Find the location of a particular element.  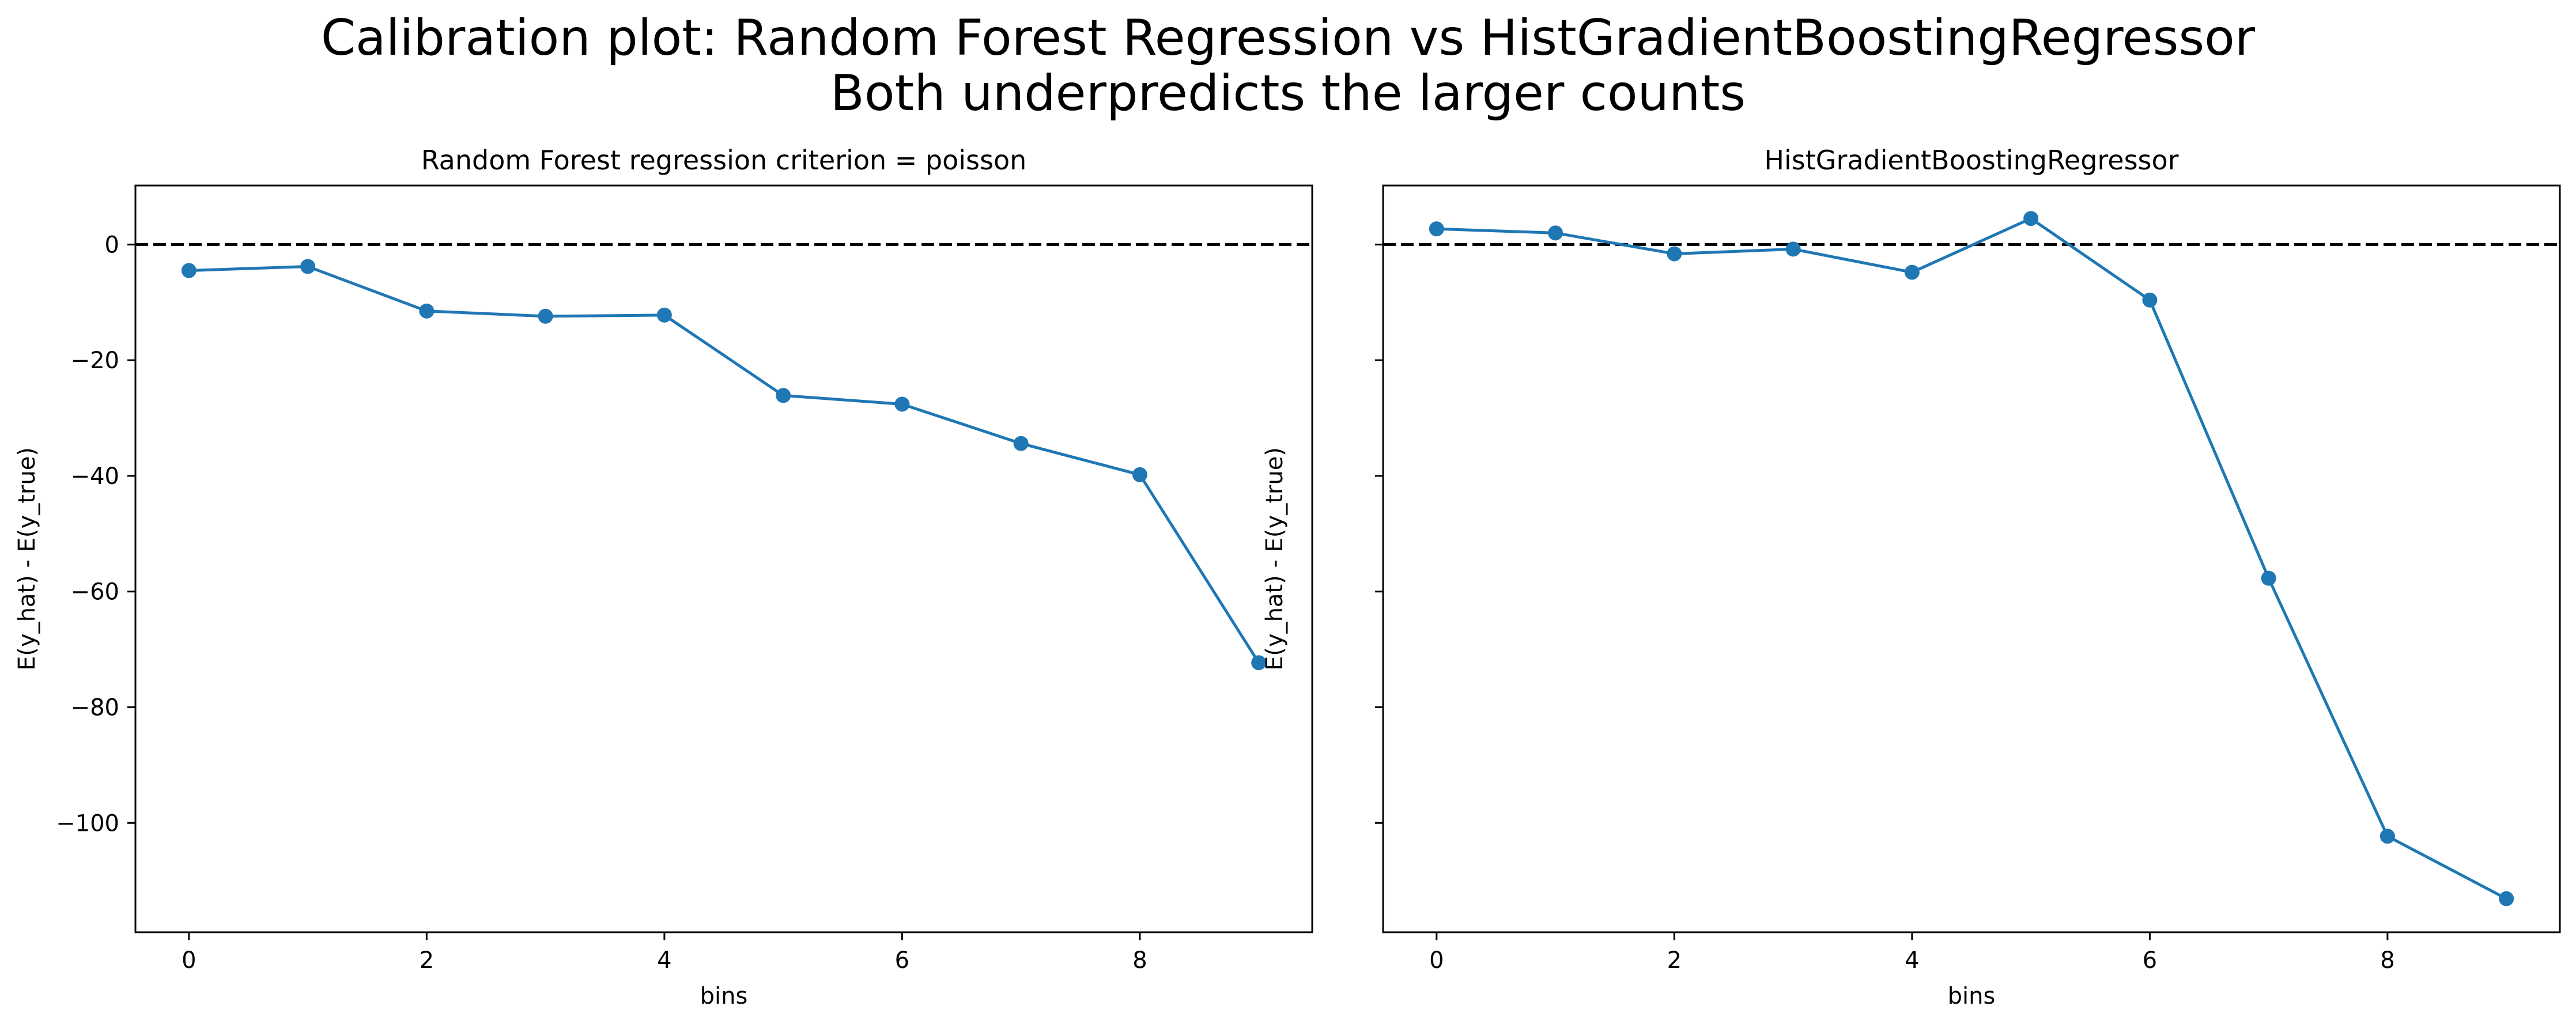

y-tick-label: −60 is located at coordinates (95, 592).